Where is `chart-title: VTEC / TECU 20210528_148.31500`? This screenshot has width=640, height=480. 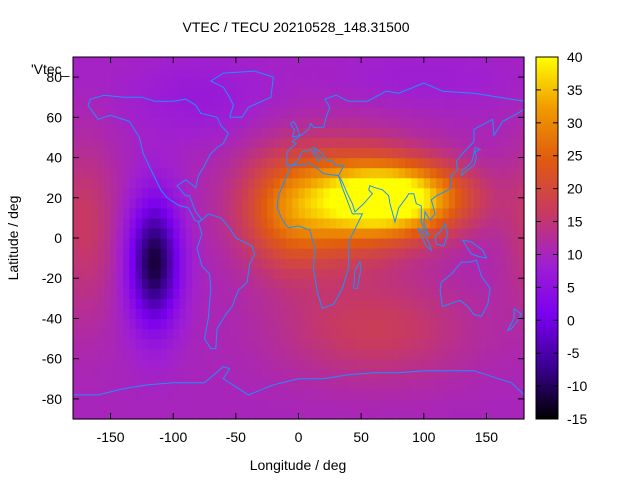 chart-title: VTEC / TECU 20210528_148.31500 is located at coordinates (295, 27).